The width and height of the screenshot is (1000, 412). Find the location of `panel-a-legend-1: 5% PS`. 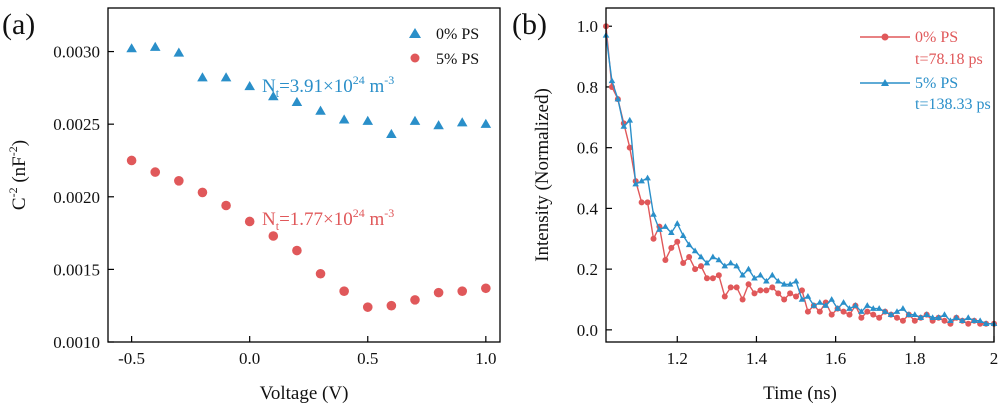

panel-a-legend-1: 5% PS is located at coordinates (457, 59).